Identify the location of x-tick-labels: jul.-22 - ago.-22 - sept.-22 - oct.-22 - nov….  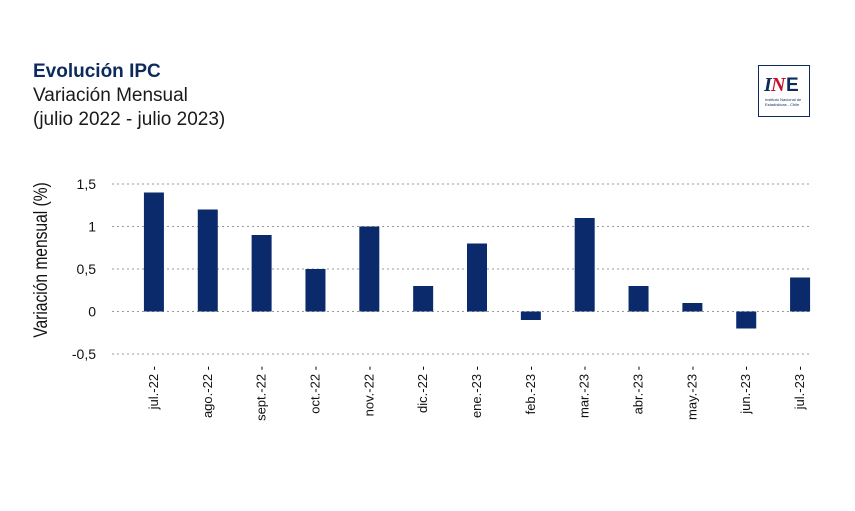
(476, 393).